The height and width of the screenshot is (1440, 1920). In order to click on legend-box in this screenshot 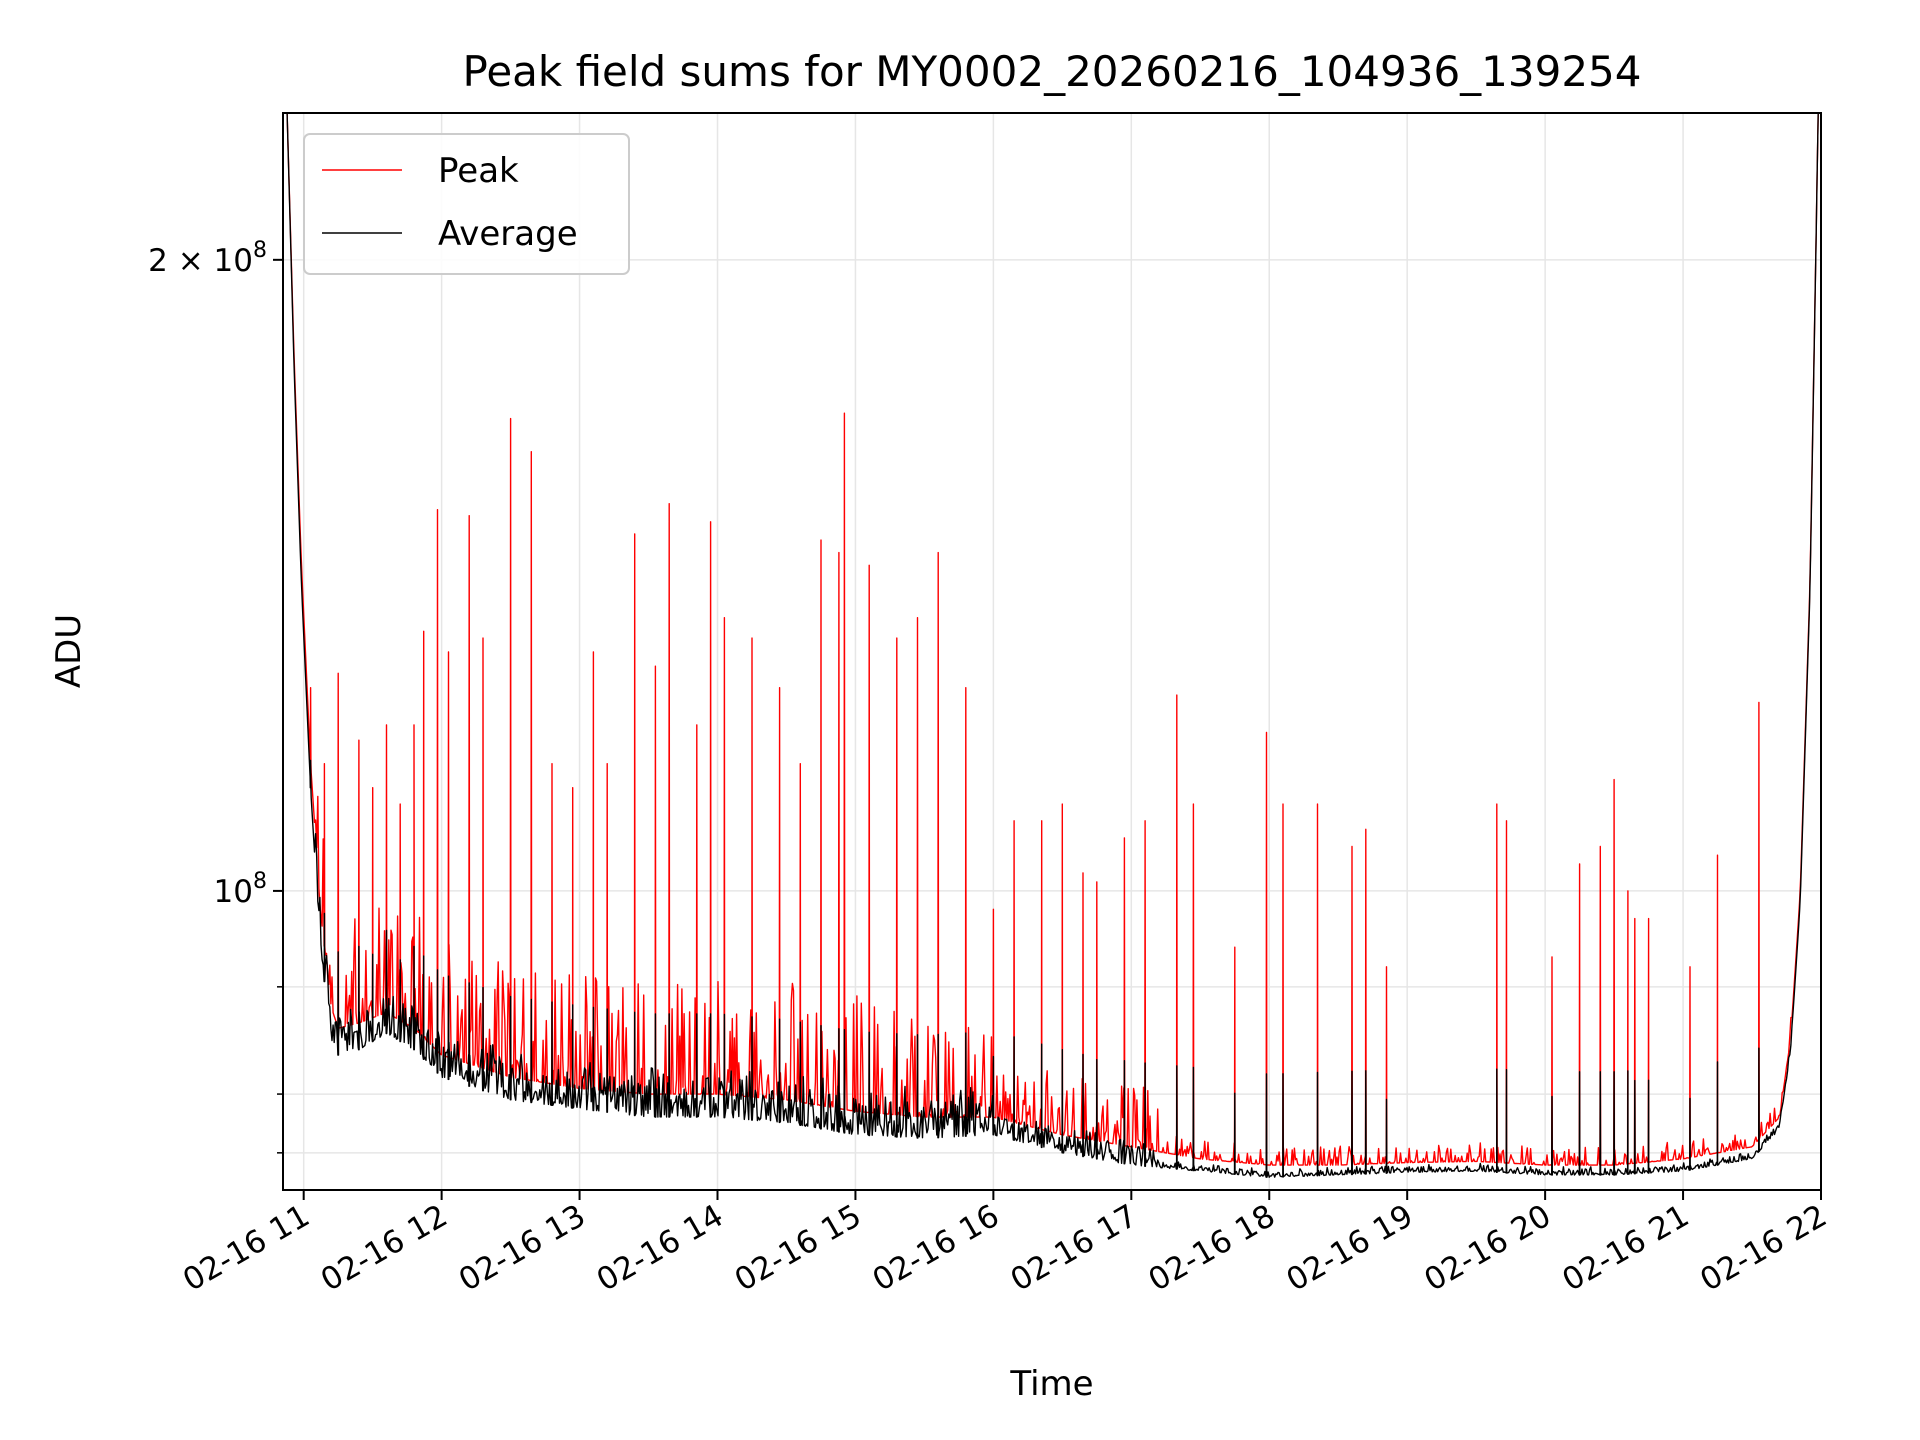, I will do `click(466, 204)`.